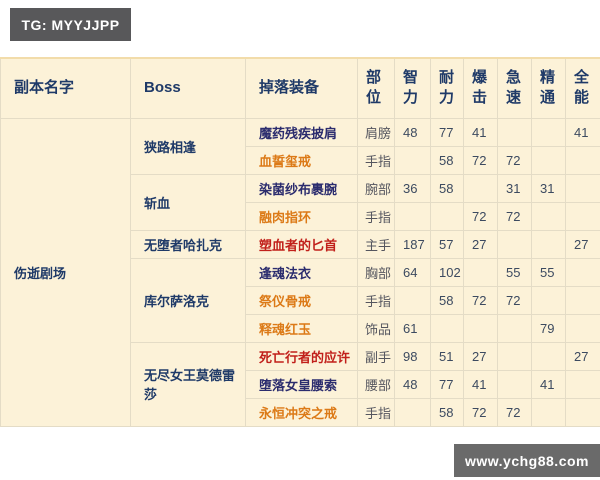  What do you see at coordinates (447, 356) in the screenshot?
I see `stat-cell-1: 51` at bounding box center [447, 356].